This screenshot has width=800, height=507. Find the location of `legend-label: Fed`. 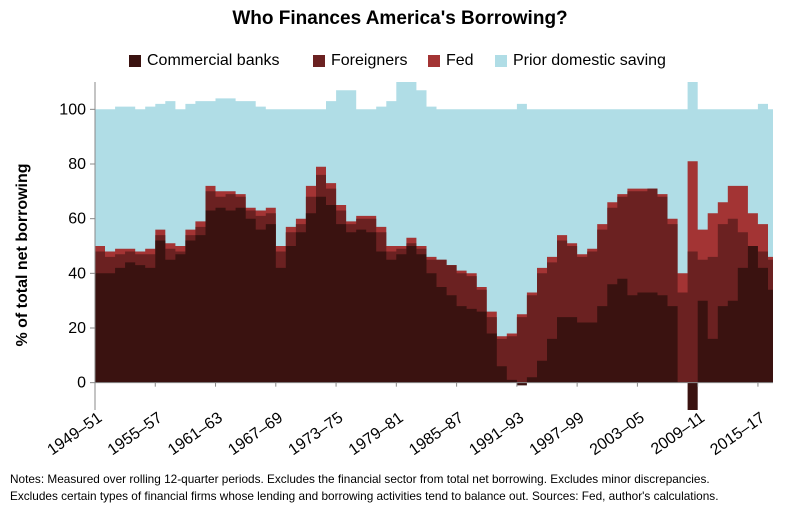

legend-label: Fed is located at coordinates (460, 60).